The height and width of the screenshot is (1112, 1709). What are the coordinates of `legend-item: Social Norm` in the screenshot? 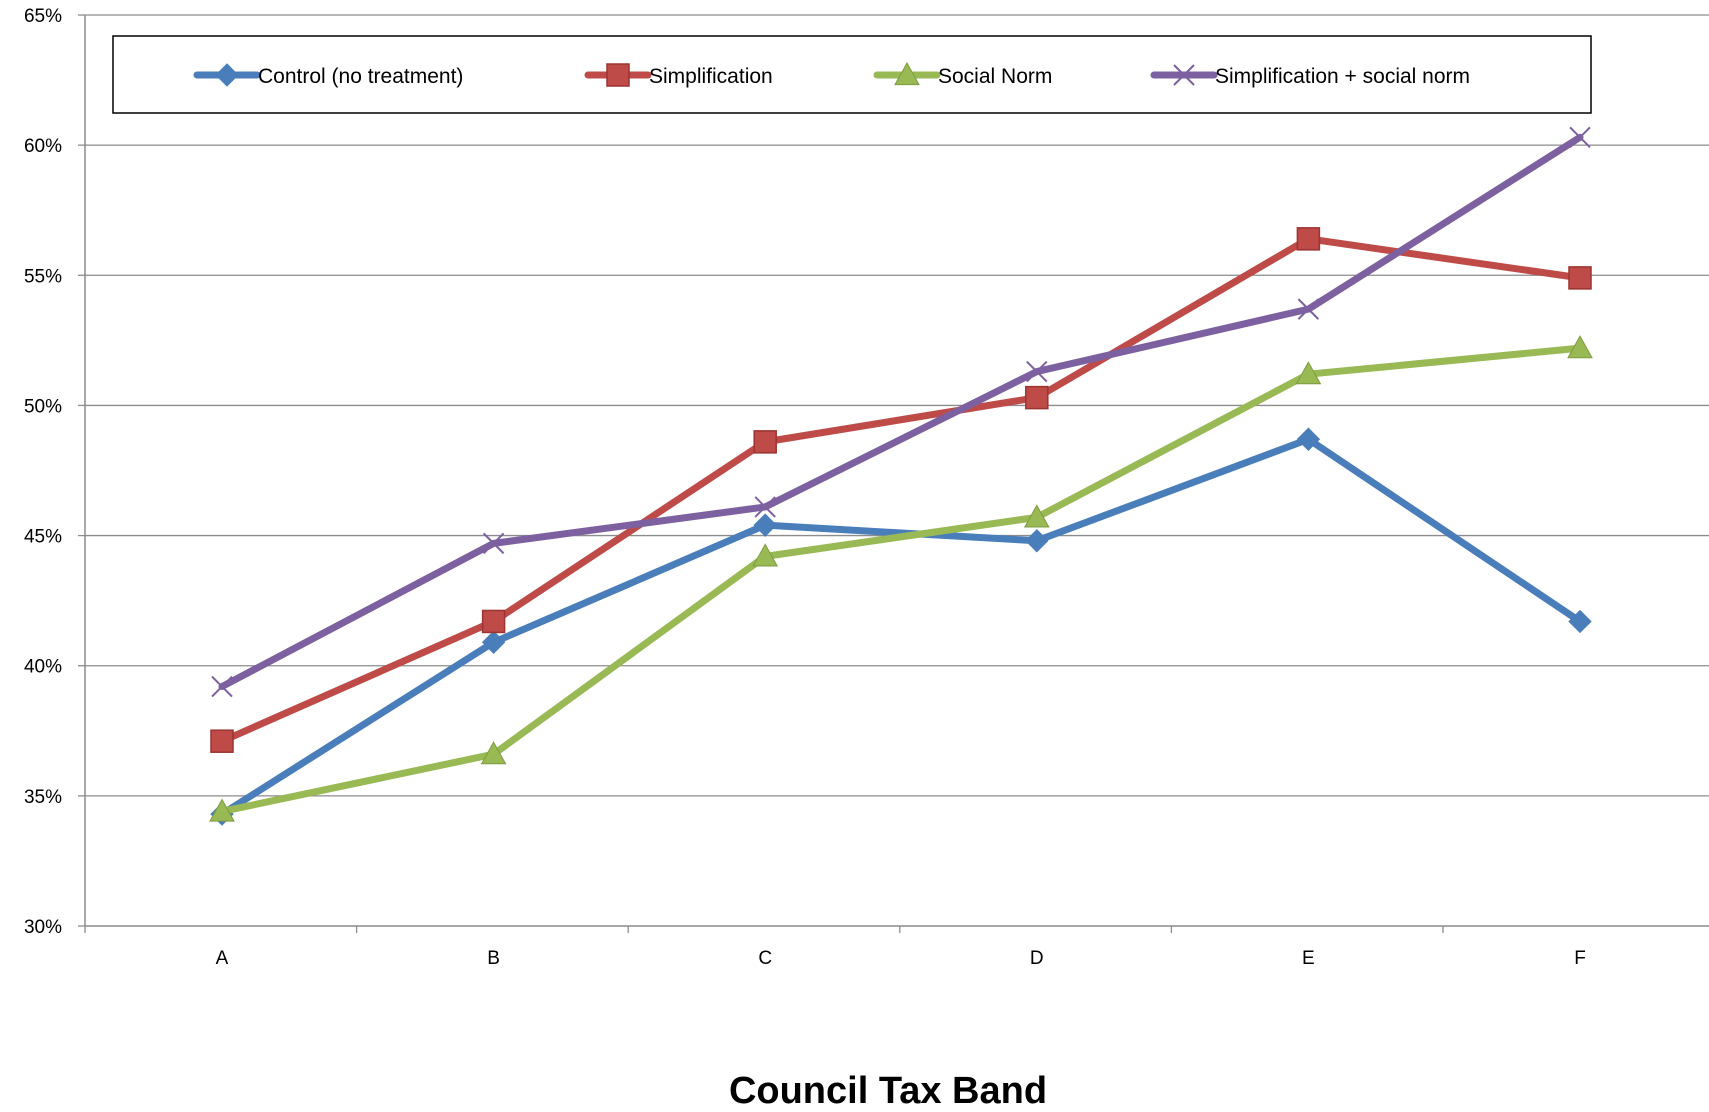 It's located at (962, 74).